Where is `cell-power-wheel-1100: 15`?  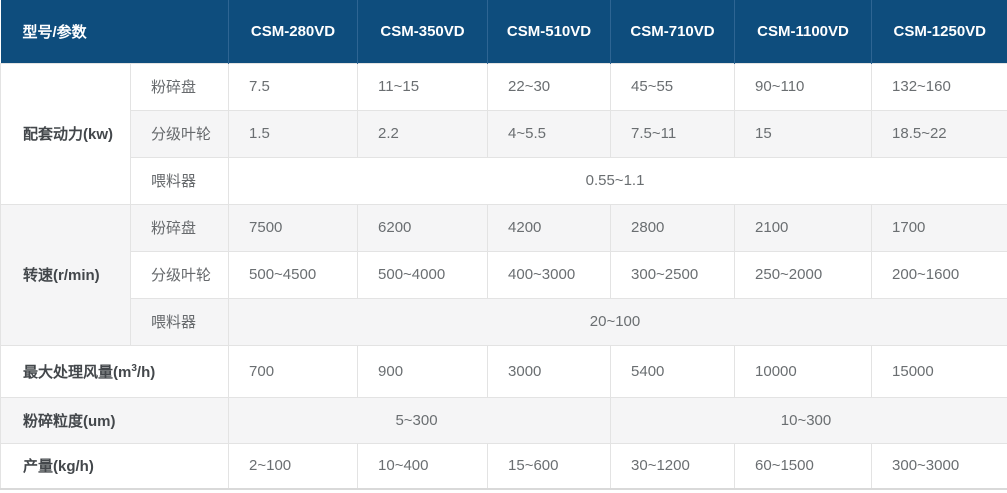
cell-power-wheel-1100: 15 is located at coordinates (803, 133).